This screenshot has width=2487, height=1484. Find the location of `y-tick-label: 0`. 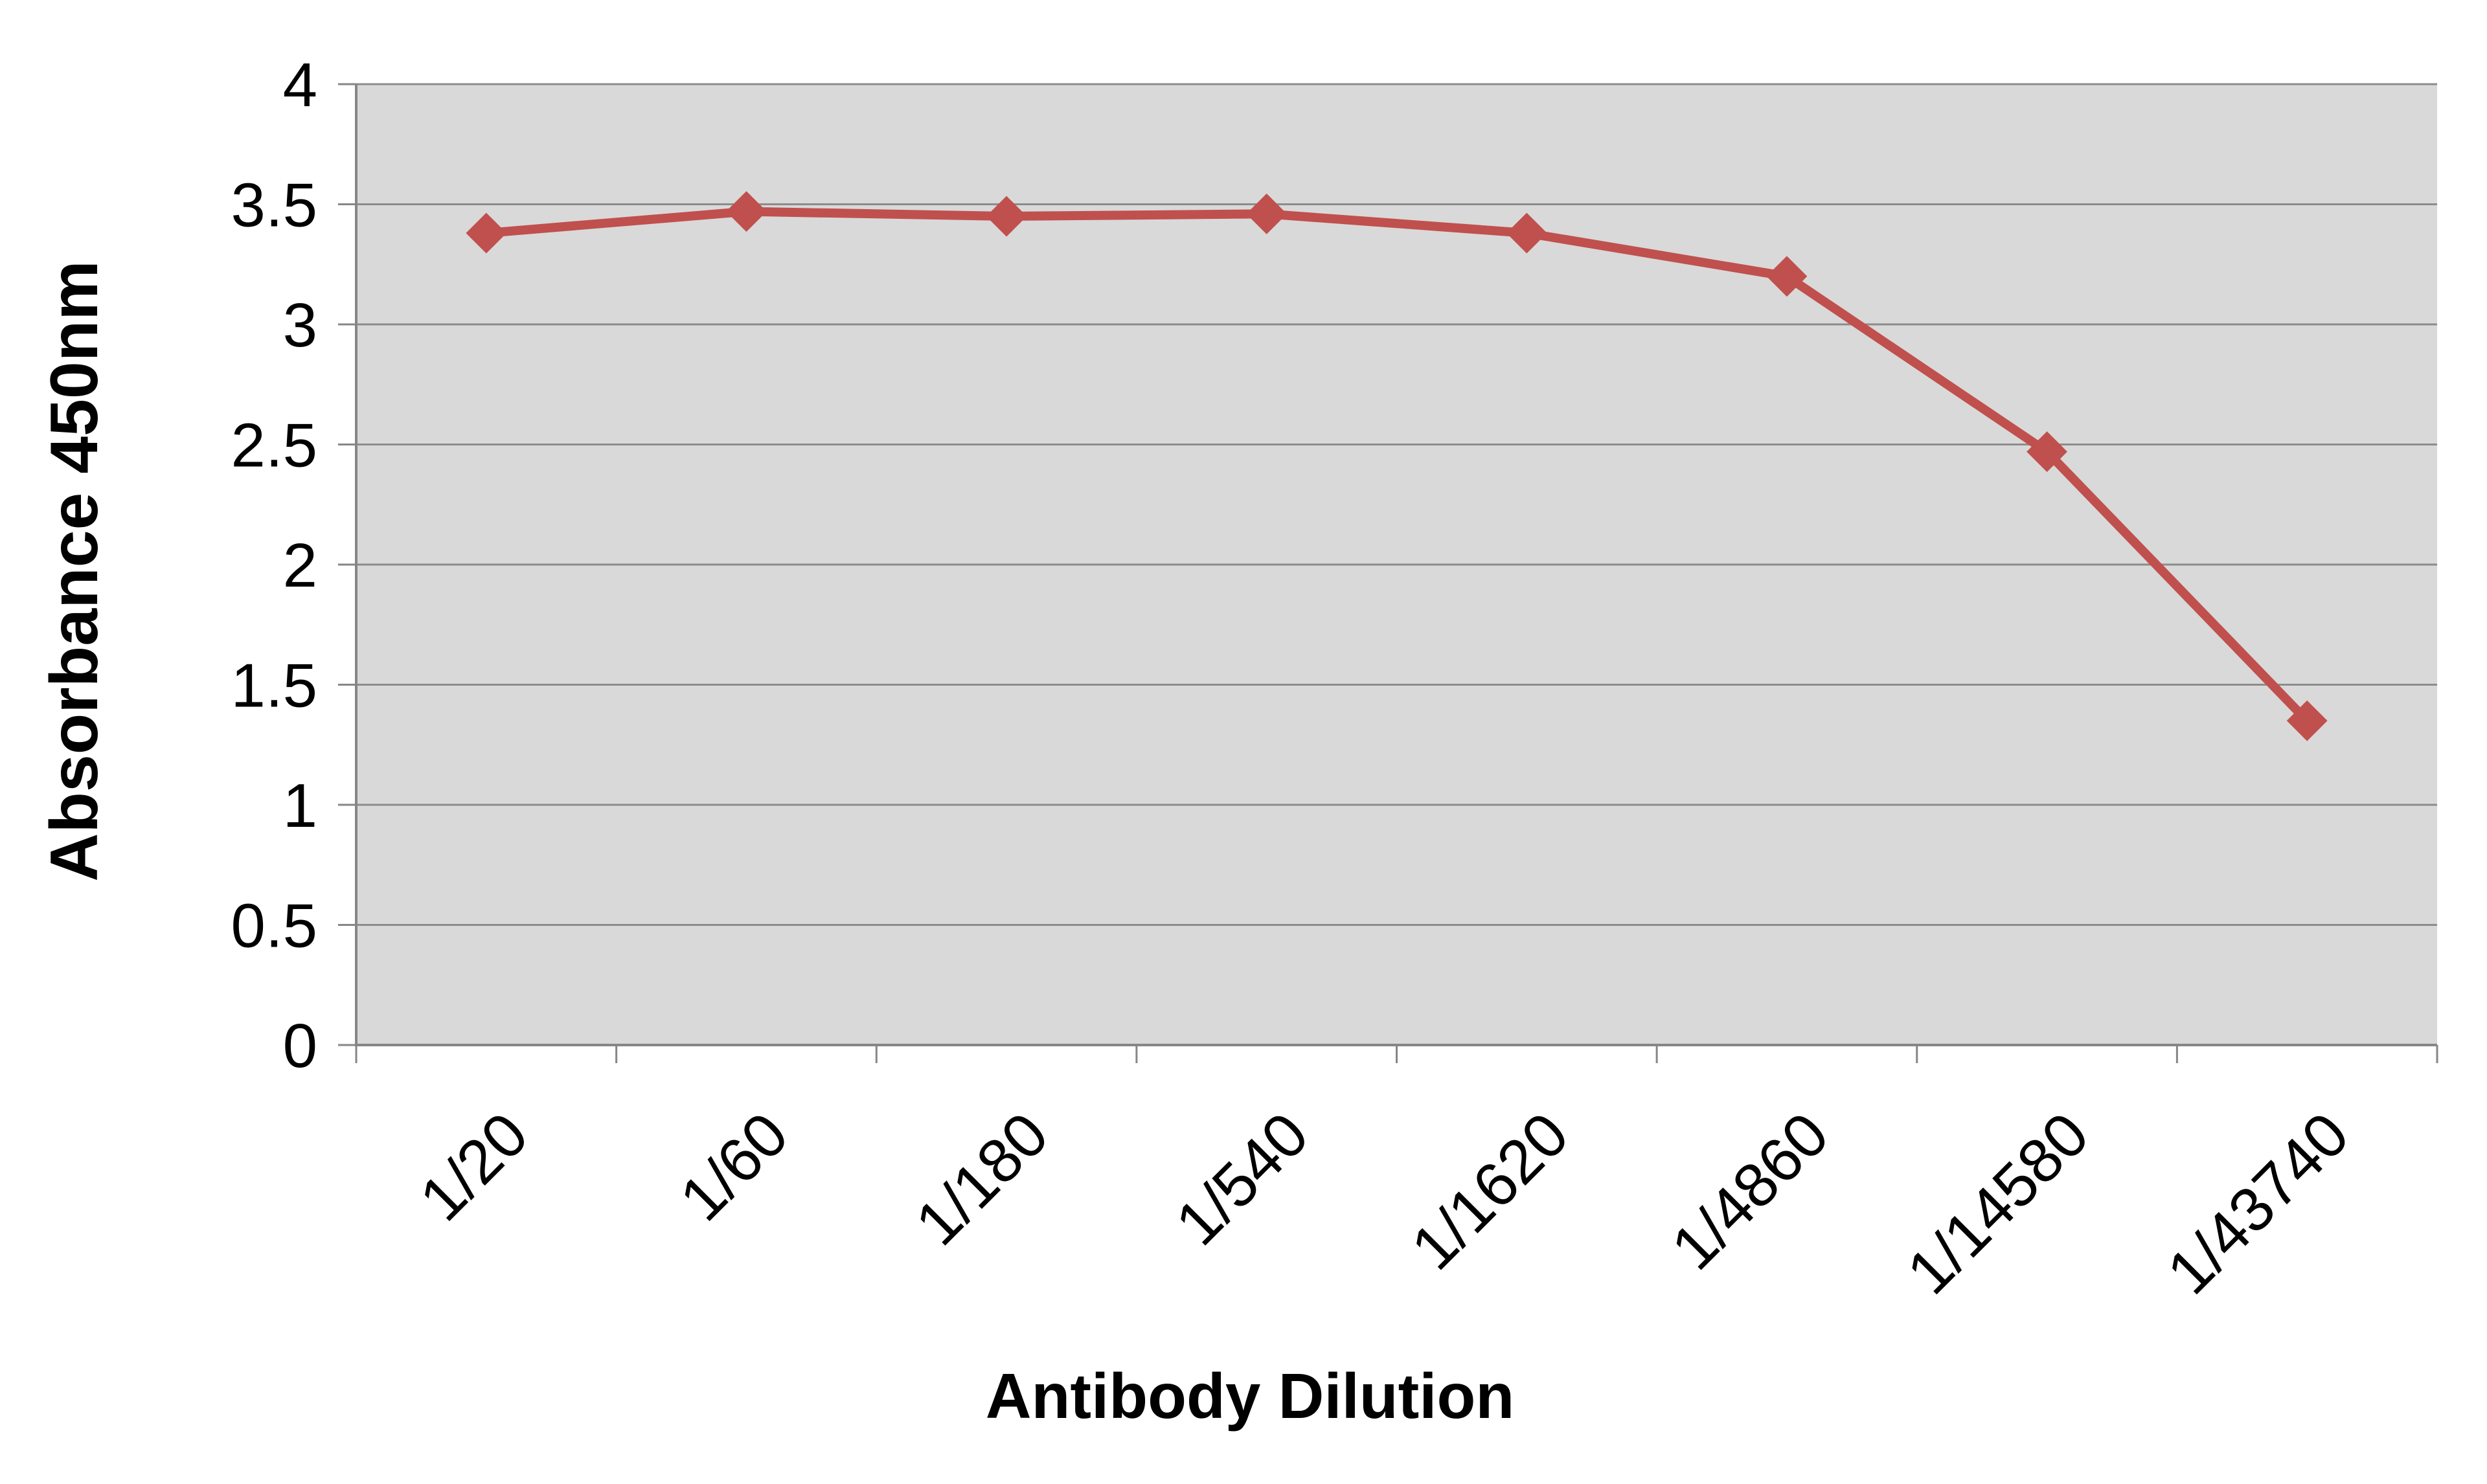

y-tick-label: 0 is located at coordinates (300, 1046).